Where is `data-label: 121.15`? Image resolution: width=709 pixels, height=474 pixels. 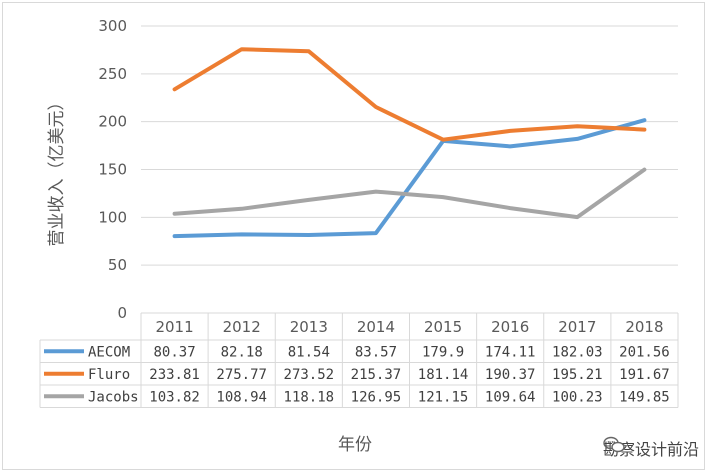
data-label: 121.15 is located at coordinates (443, 397).